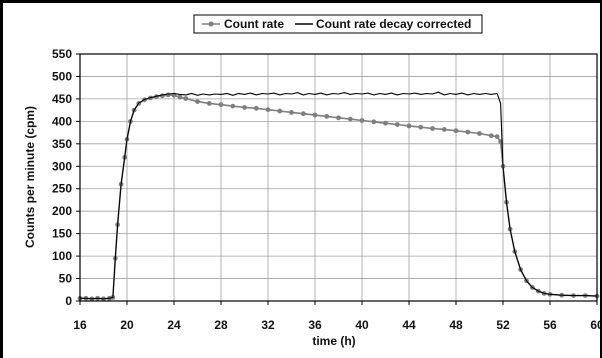 This screenshot has width=602, height=358. Describe the element at coordinates (503, 325) in the screenshot. I see `x-tick-label: 52` at that location.